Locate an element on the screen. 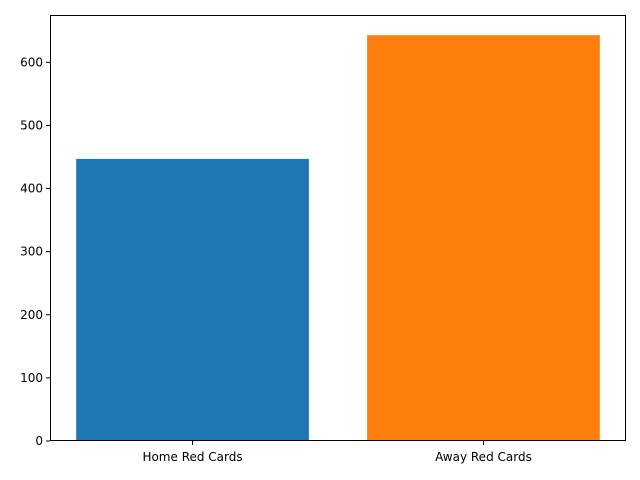 This screenshot has height=480, width=640. y-tick-label: 100 is located at coordinates (31, 378).